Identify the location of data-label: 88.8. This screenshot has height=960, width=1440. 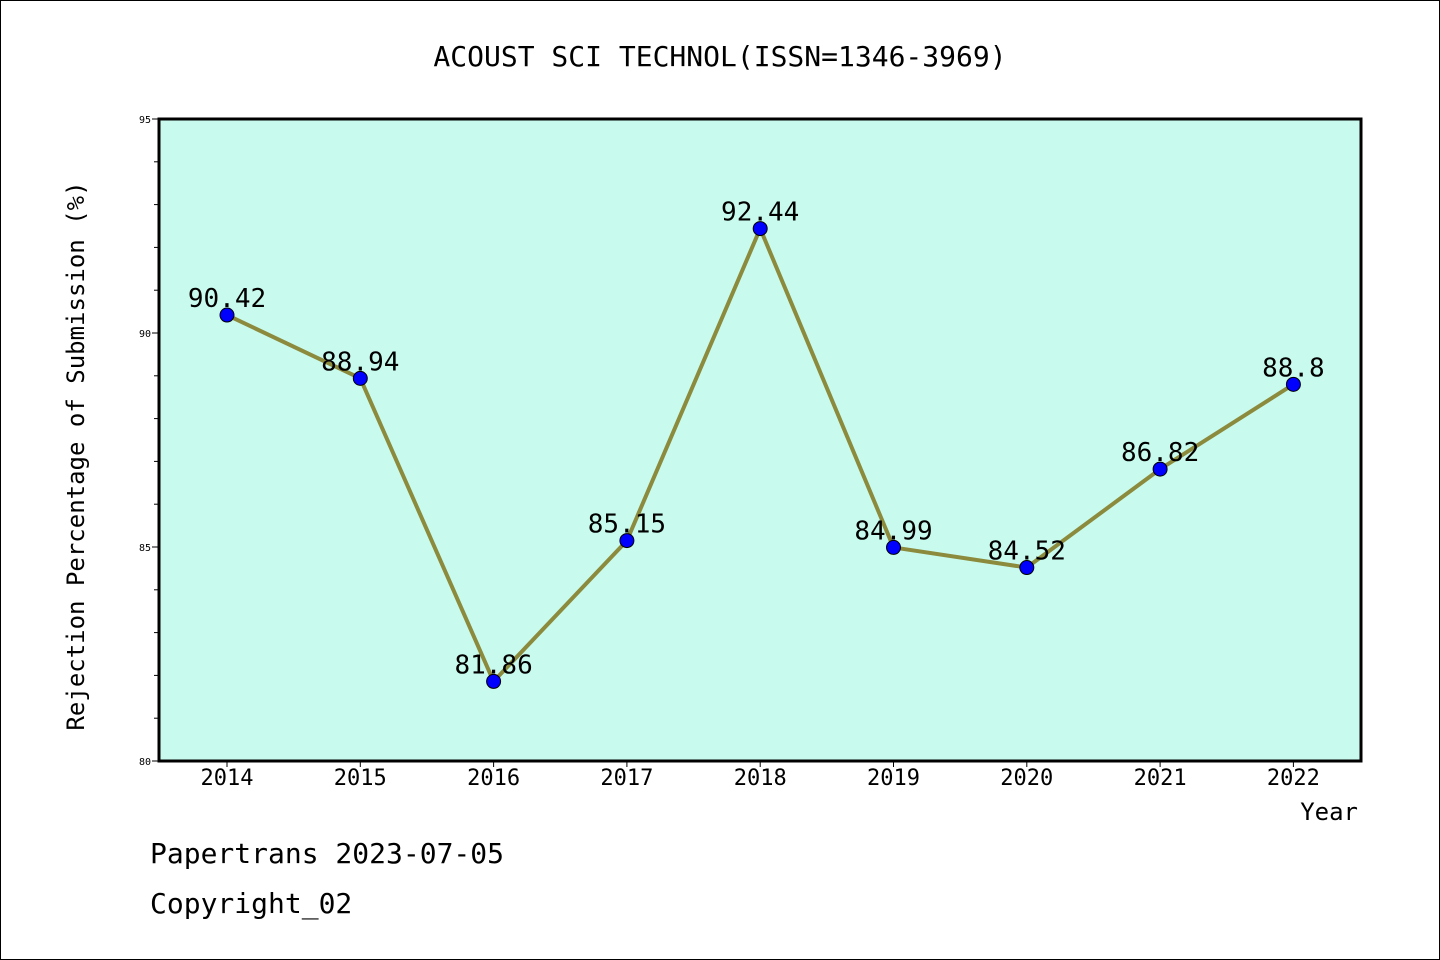
(1293, 368).